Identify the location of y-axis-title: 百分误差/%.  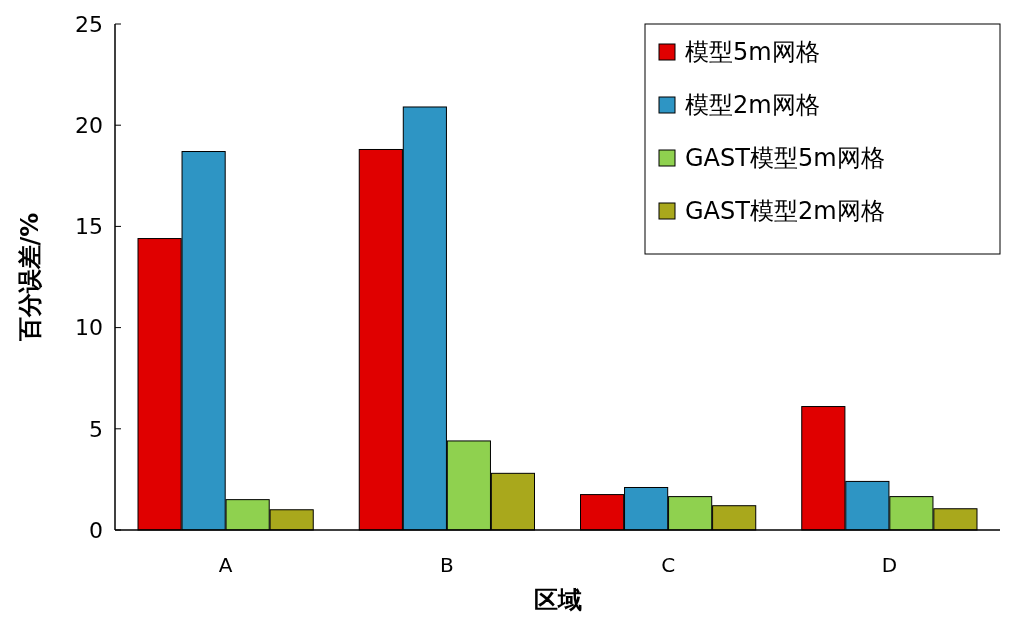
(30, 277).